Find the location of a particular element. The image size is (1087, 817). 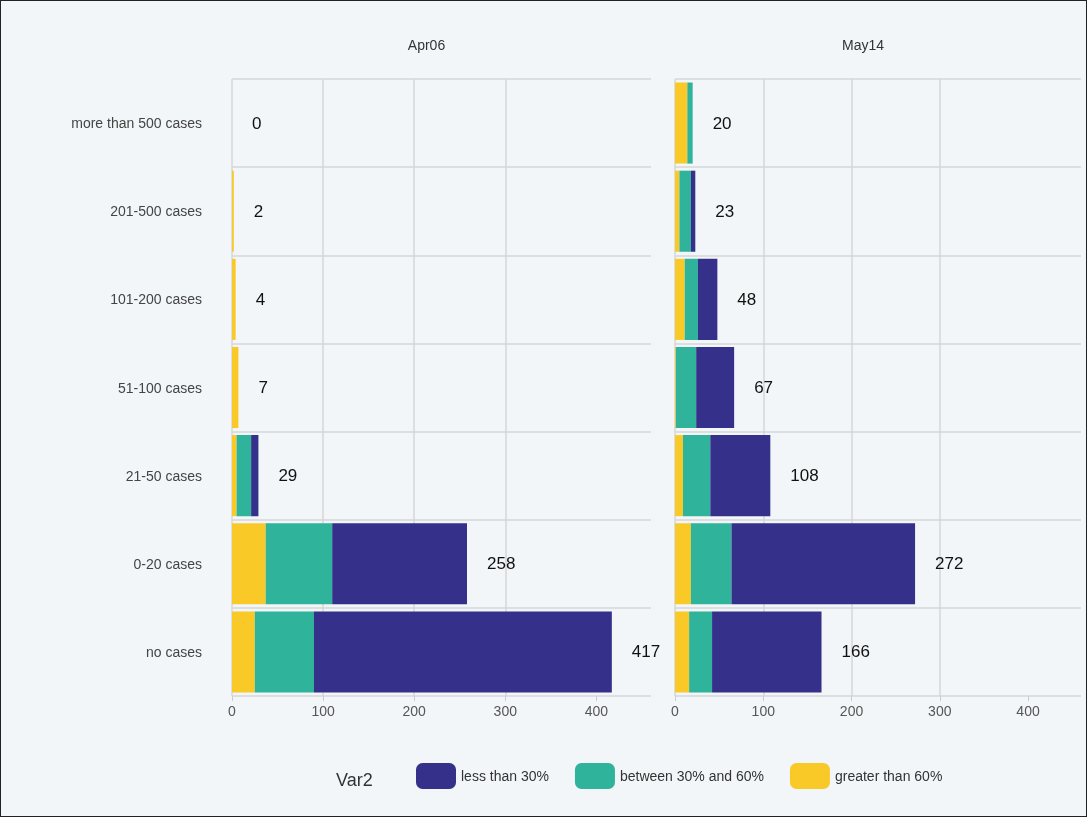

total-label: 29 is located at coordinates (288, 476).